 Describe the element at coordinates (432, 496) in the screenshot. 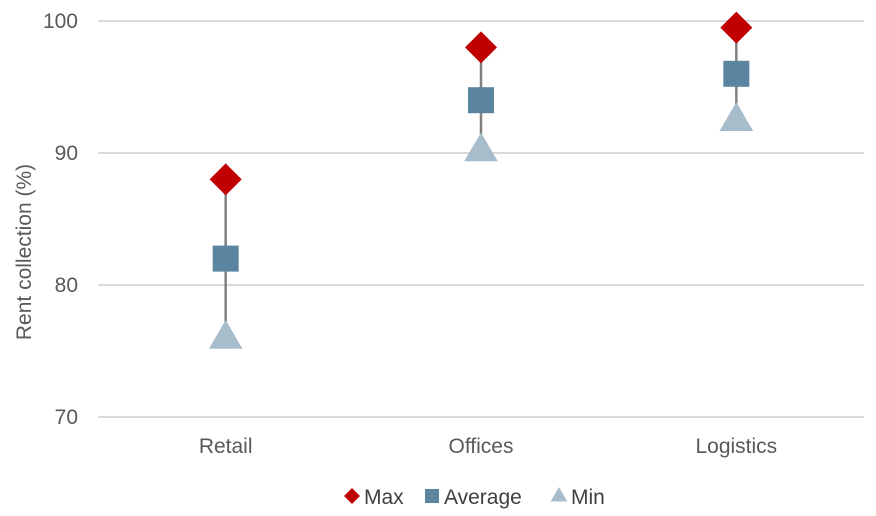

I see `legend-average-icon` at that location.